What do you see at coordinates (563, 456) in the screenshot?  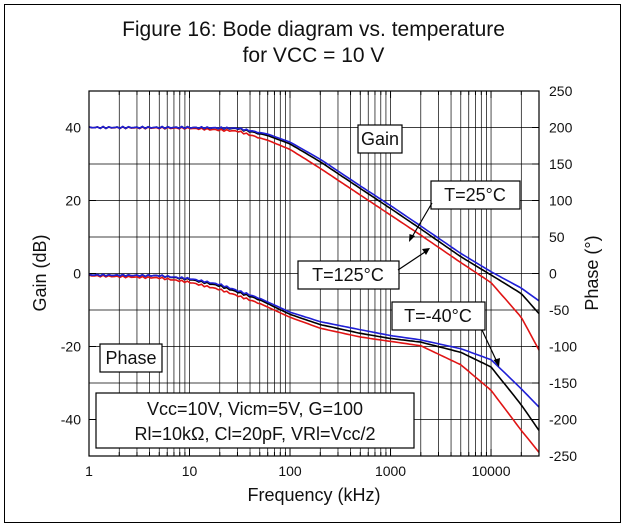 I see `y-right-tick-label: -250` at bounding box center [563, 456].